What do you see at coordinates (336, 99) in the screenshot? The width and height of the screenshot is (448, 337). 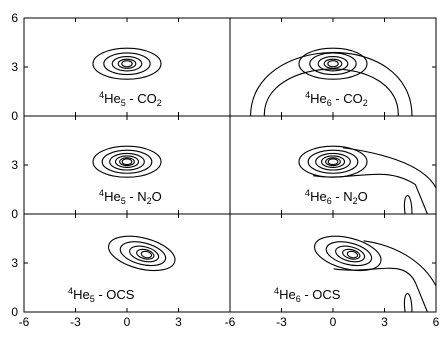 I see `panel-label: 4He6 - CO2` at bounding box center [336, 99].